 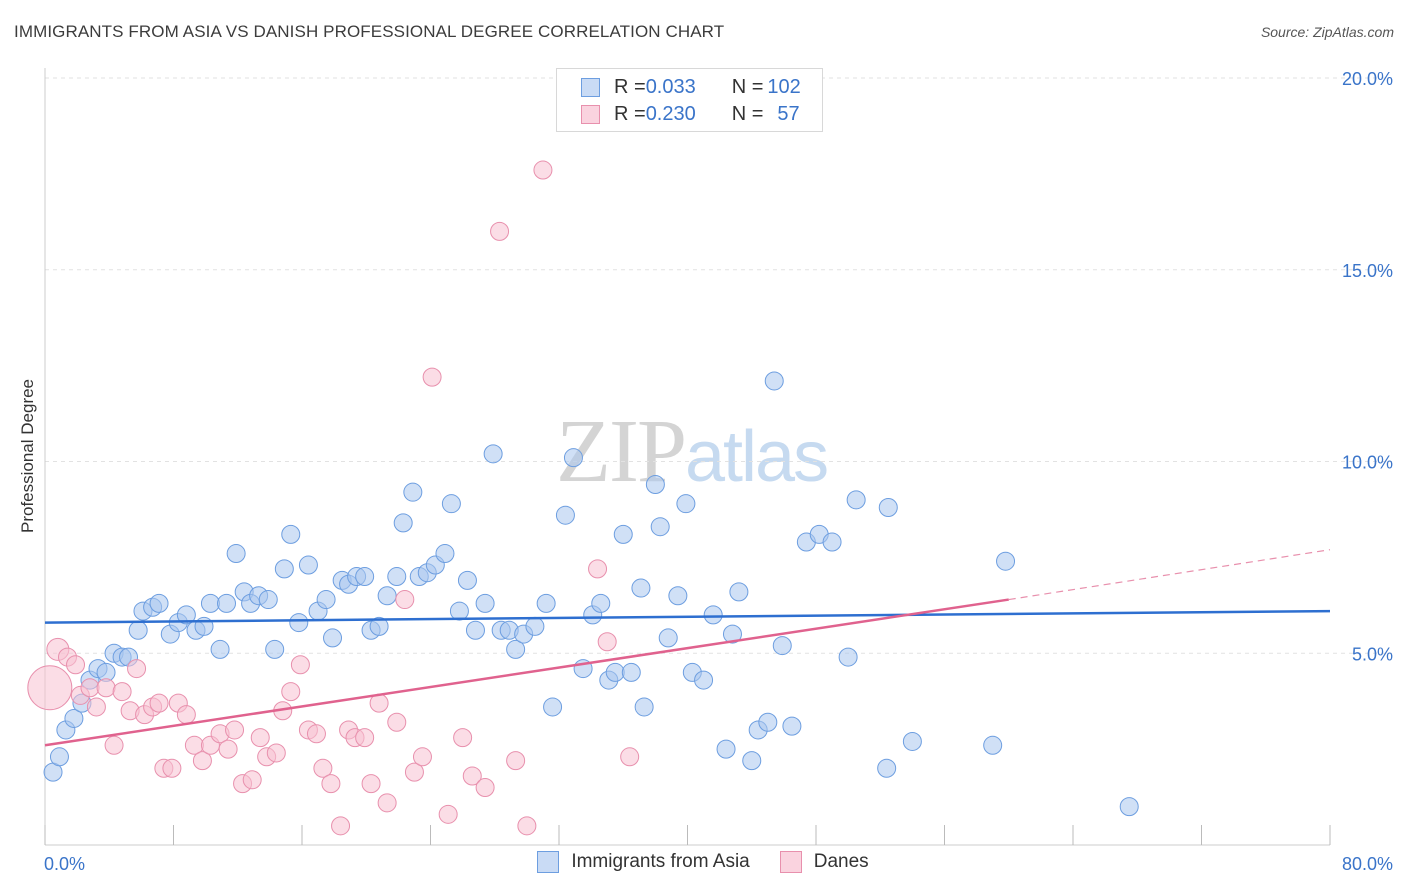 I want to click on legend-swatch-danes, so click(x=590, y=114).